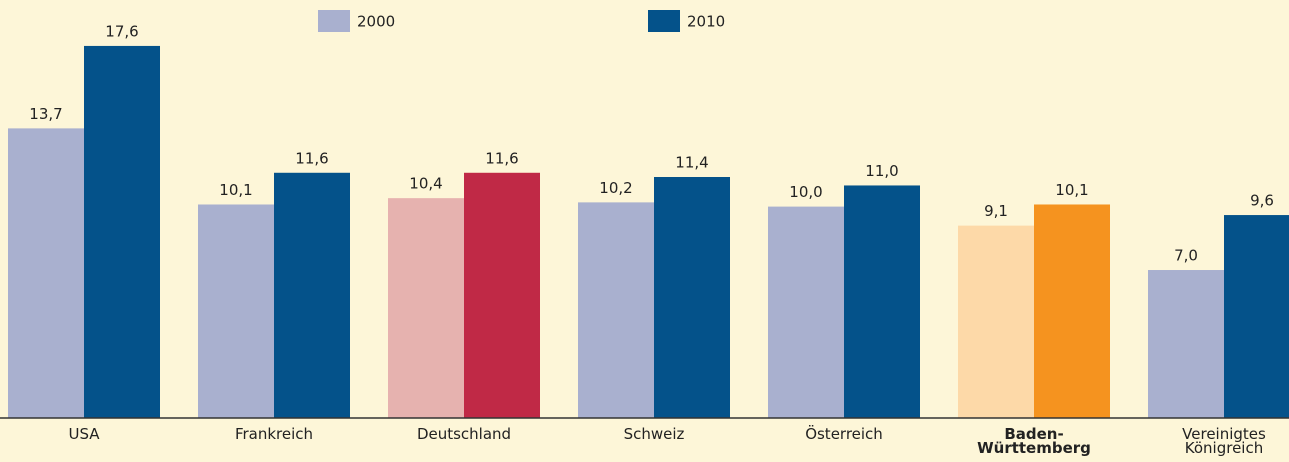 Image resolution: width=1289 pixels, height=462 pixels. What do you see at coordinates (996, 211) in the screenshot?
I see `value-label: 9,1` at bounding box center [996, 211].